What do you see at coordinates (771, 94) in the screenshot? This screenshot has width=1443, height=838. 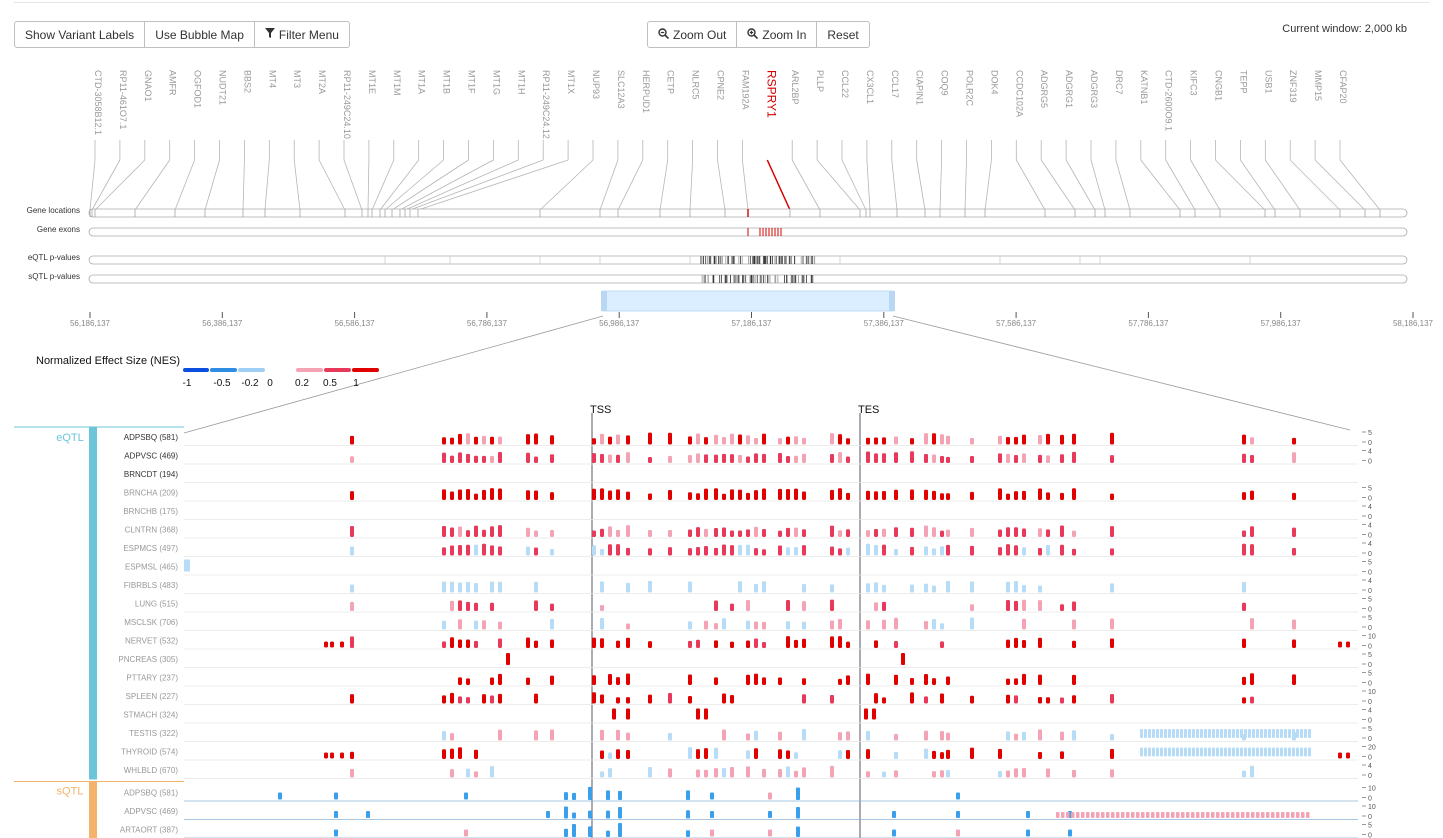 I see `gene-label: RSPRY1` at bounding box center [771, 94].